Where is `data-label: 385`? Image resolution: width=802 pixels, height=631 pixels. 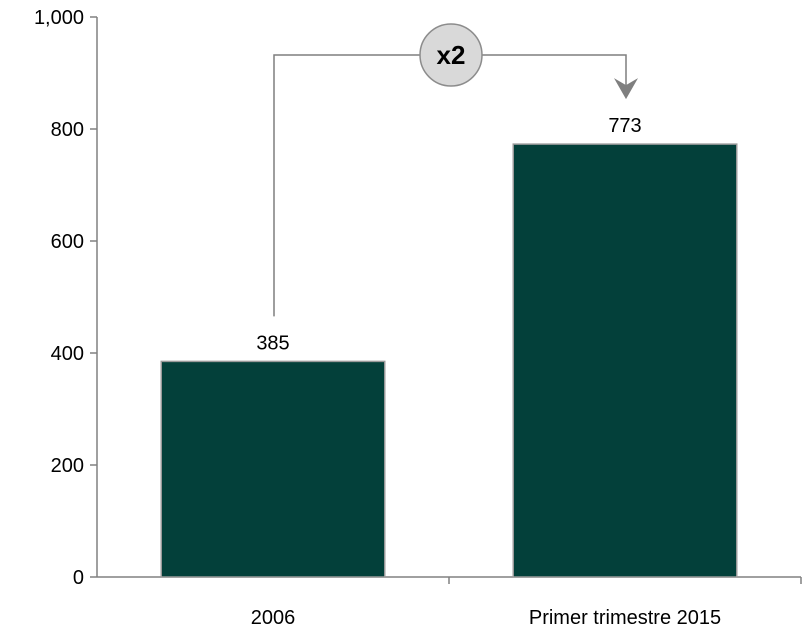 data-label: 385 is located at coordinates (272, 343).